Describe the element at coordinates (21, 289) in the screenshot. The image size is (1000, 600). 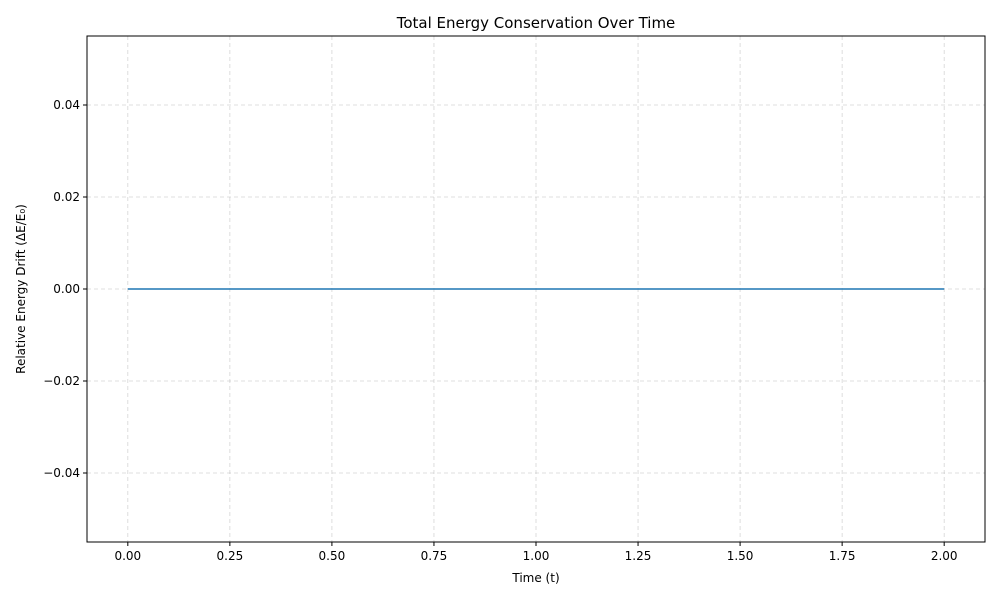
I see `y-axis-label: Relative Energy Drift (ΔE/E₀)` at that location.